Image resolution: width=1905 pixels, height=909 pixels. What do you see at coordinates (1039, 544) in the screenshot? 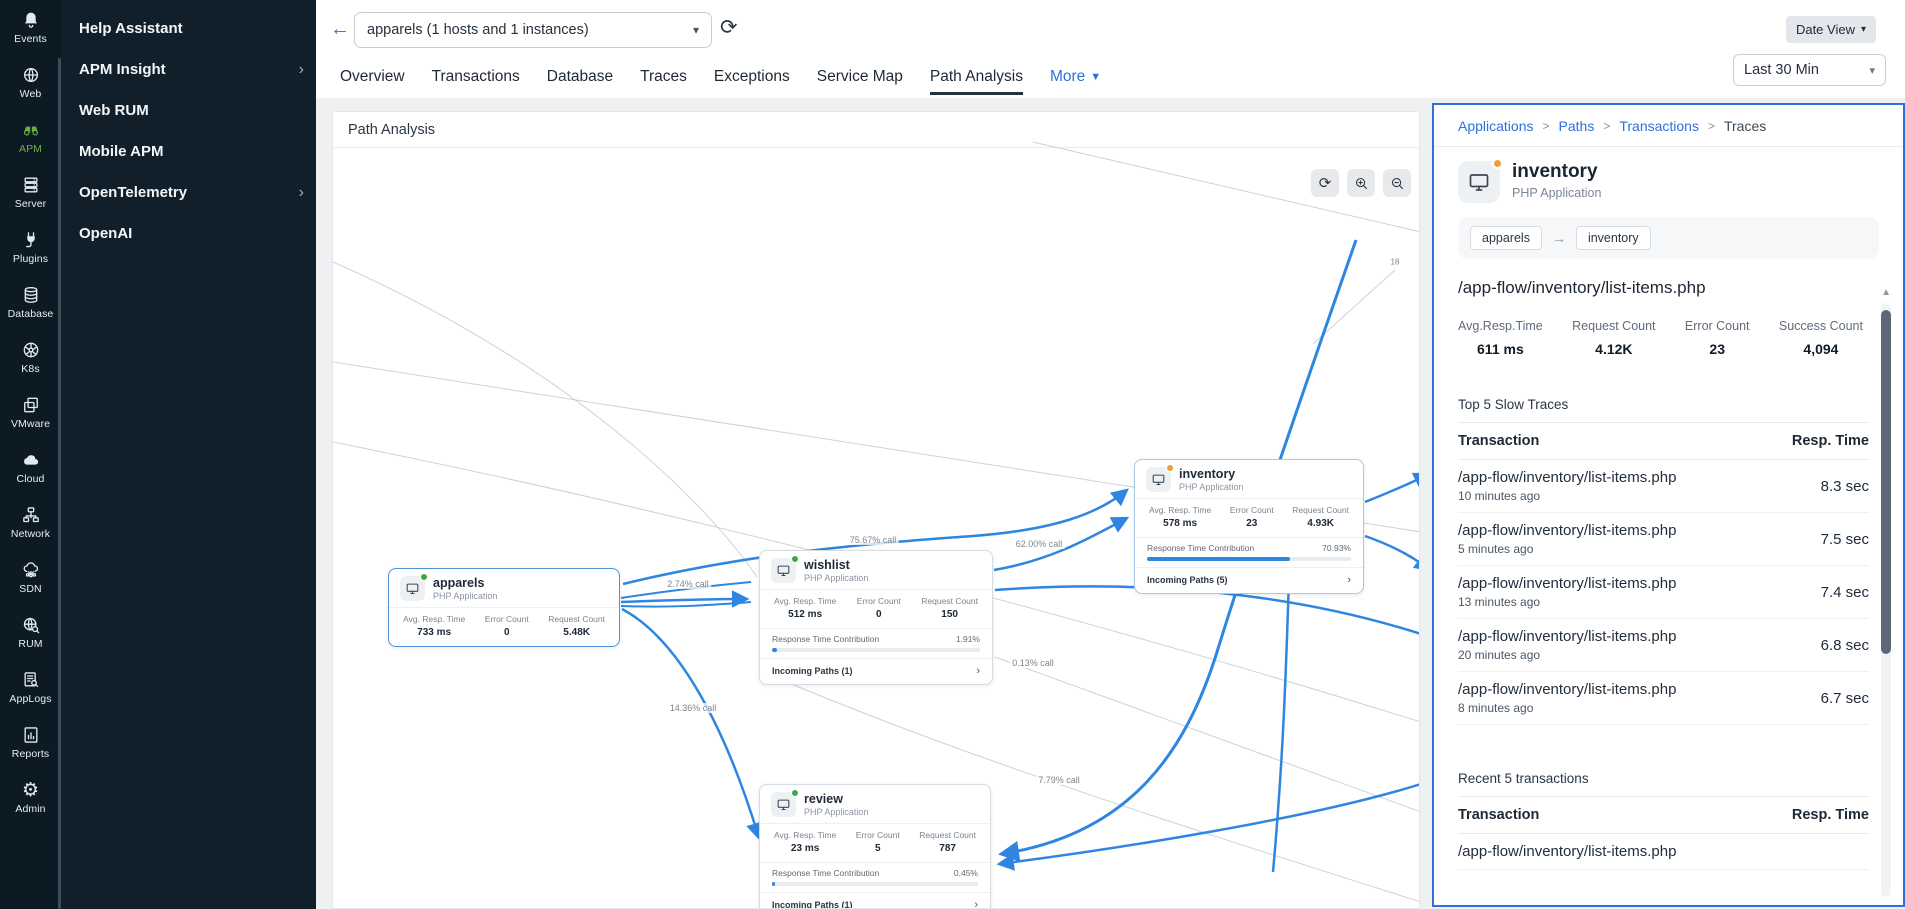
I see `edge-label: 62.00% call` at bounding box center [1039, 544].